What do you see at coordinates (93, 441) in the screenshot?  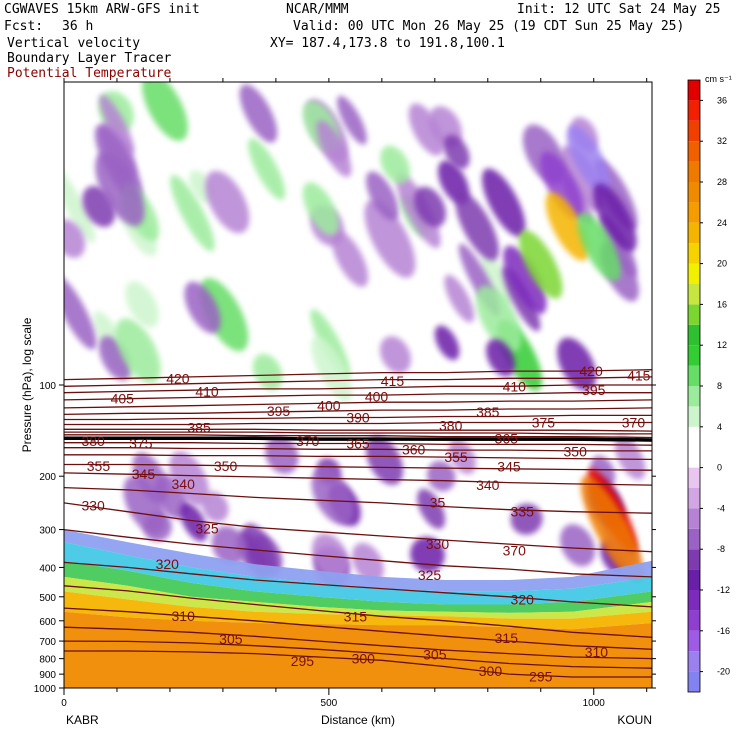 I see `contour-label-380: 380` at bounding box center [93, 441].